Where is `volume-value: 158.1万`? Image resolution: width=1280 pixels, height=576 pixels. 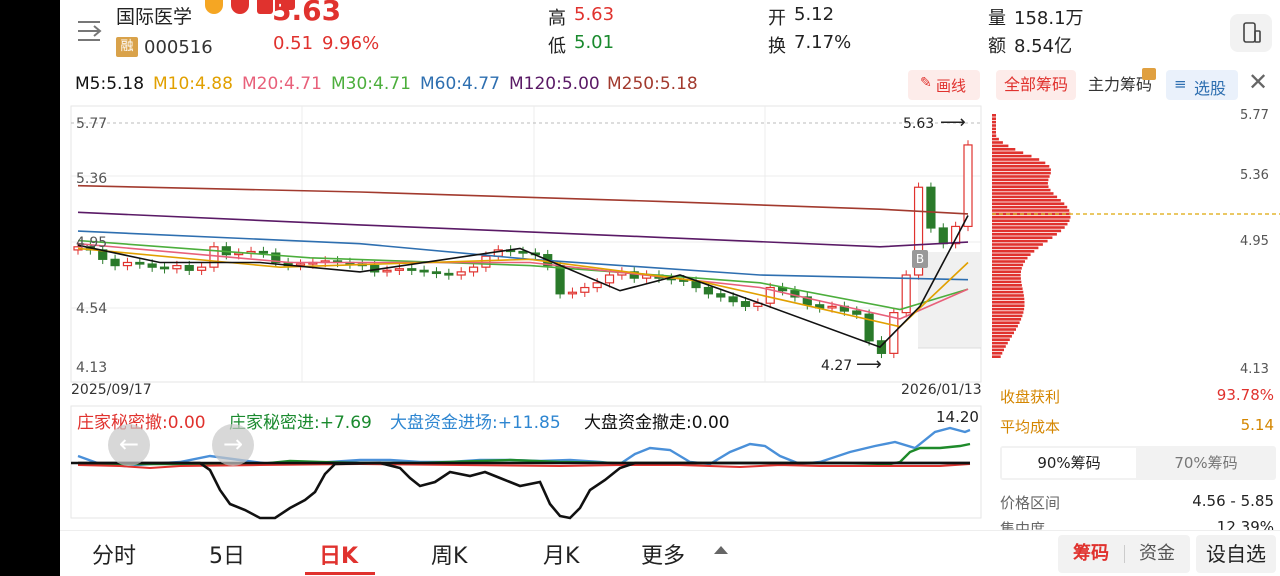 volume-value: 158.1万 is located at coordinates (1049, 18).